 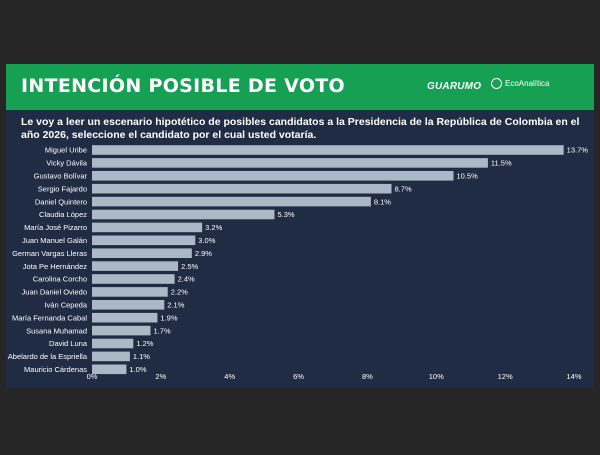 I want to click on category-label: Juan Manuel Galán, so click(x=54, y=240).